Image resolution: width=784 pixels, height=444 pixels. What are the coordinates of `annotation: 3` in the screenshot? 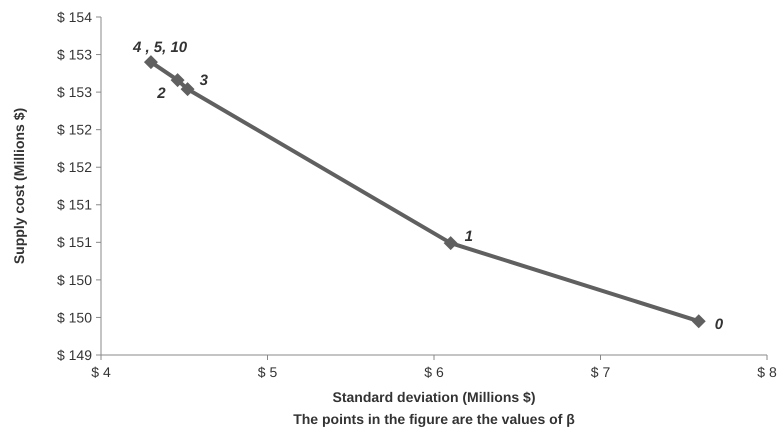 It's located at (204, 81).